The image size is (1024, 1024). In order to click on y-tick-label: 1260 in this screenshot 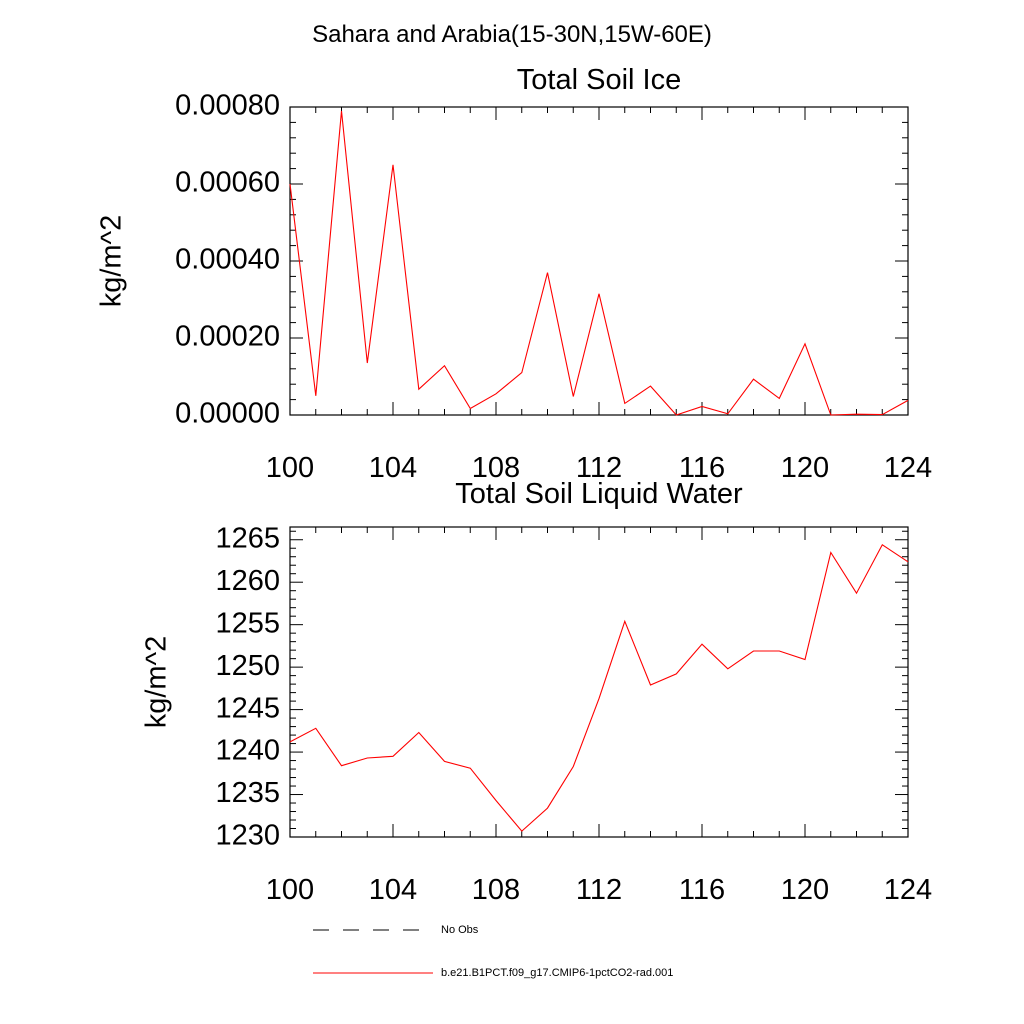, I will do `click(247, 581)`.